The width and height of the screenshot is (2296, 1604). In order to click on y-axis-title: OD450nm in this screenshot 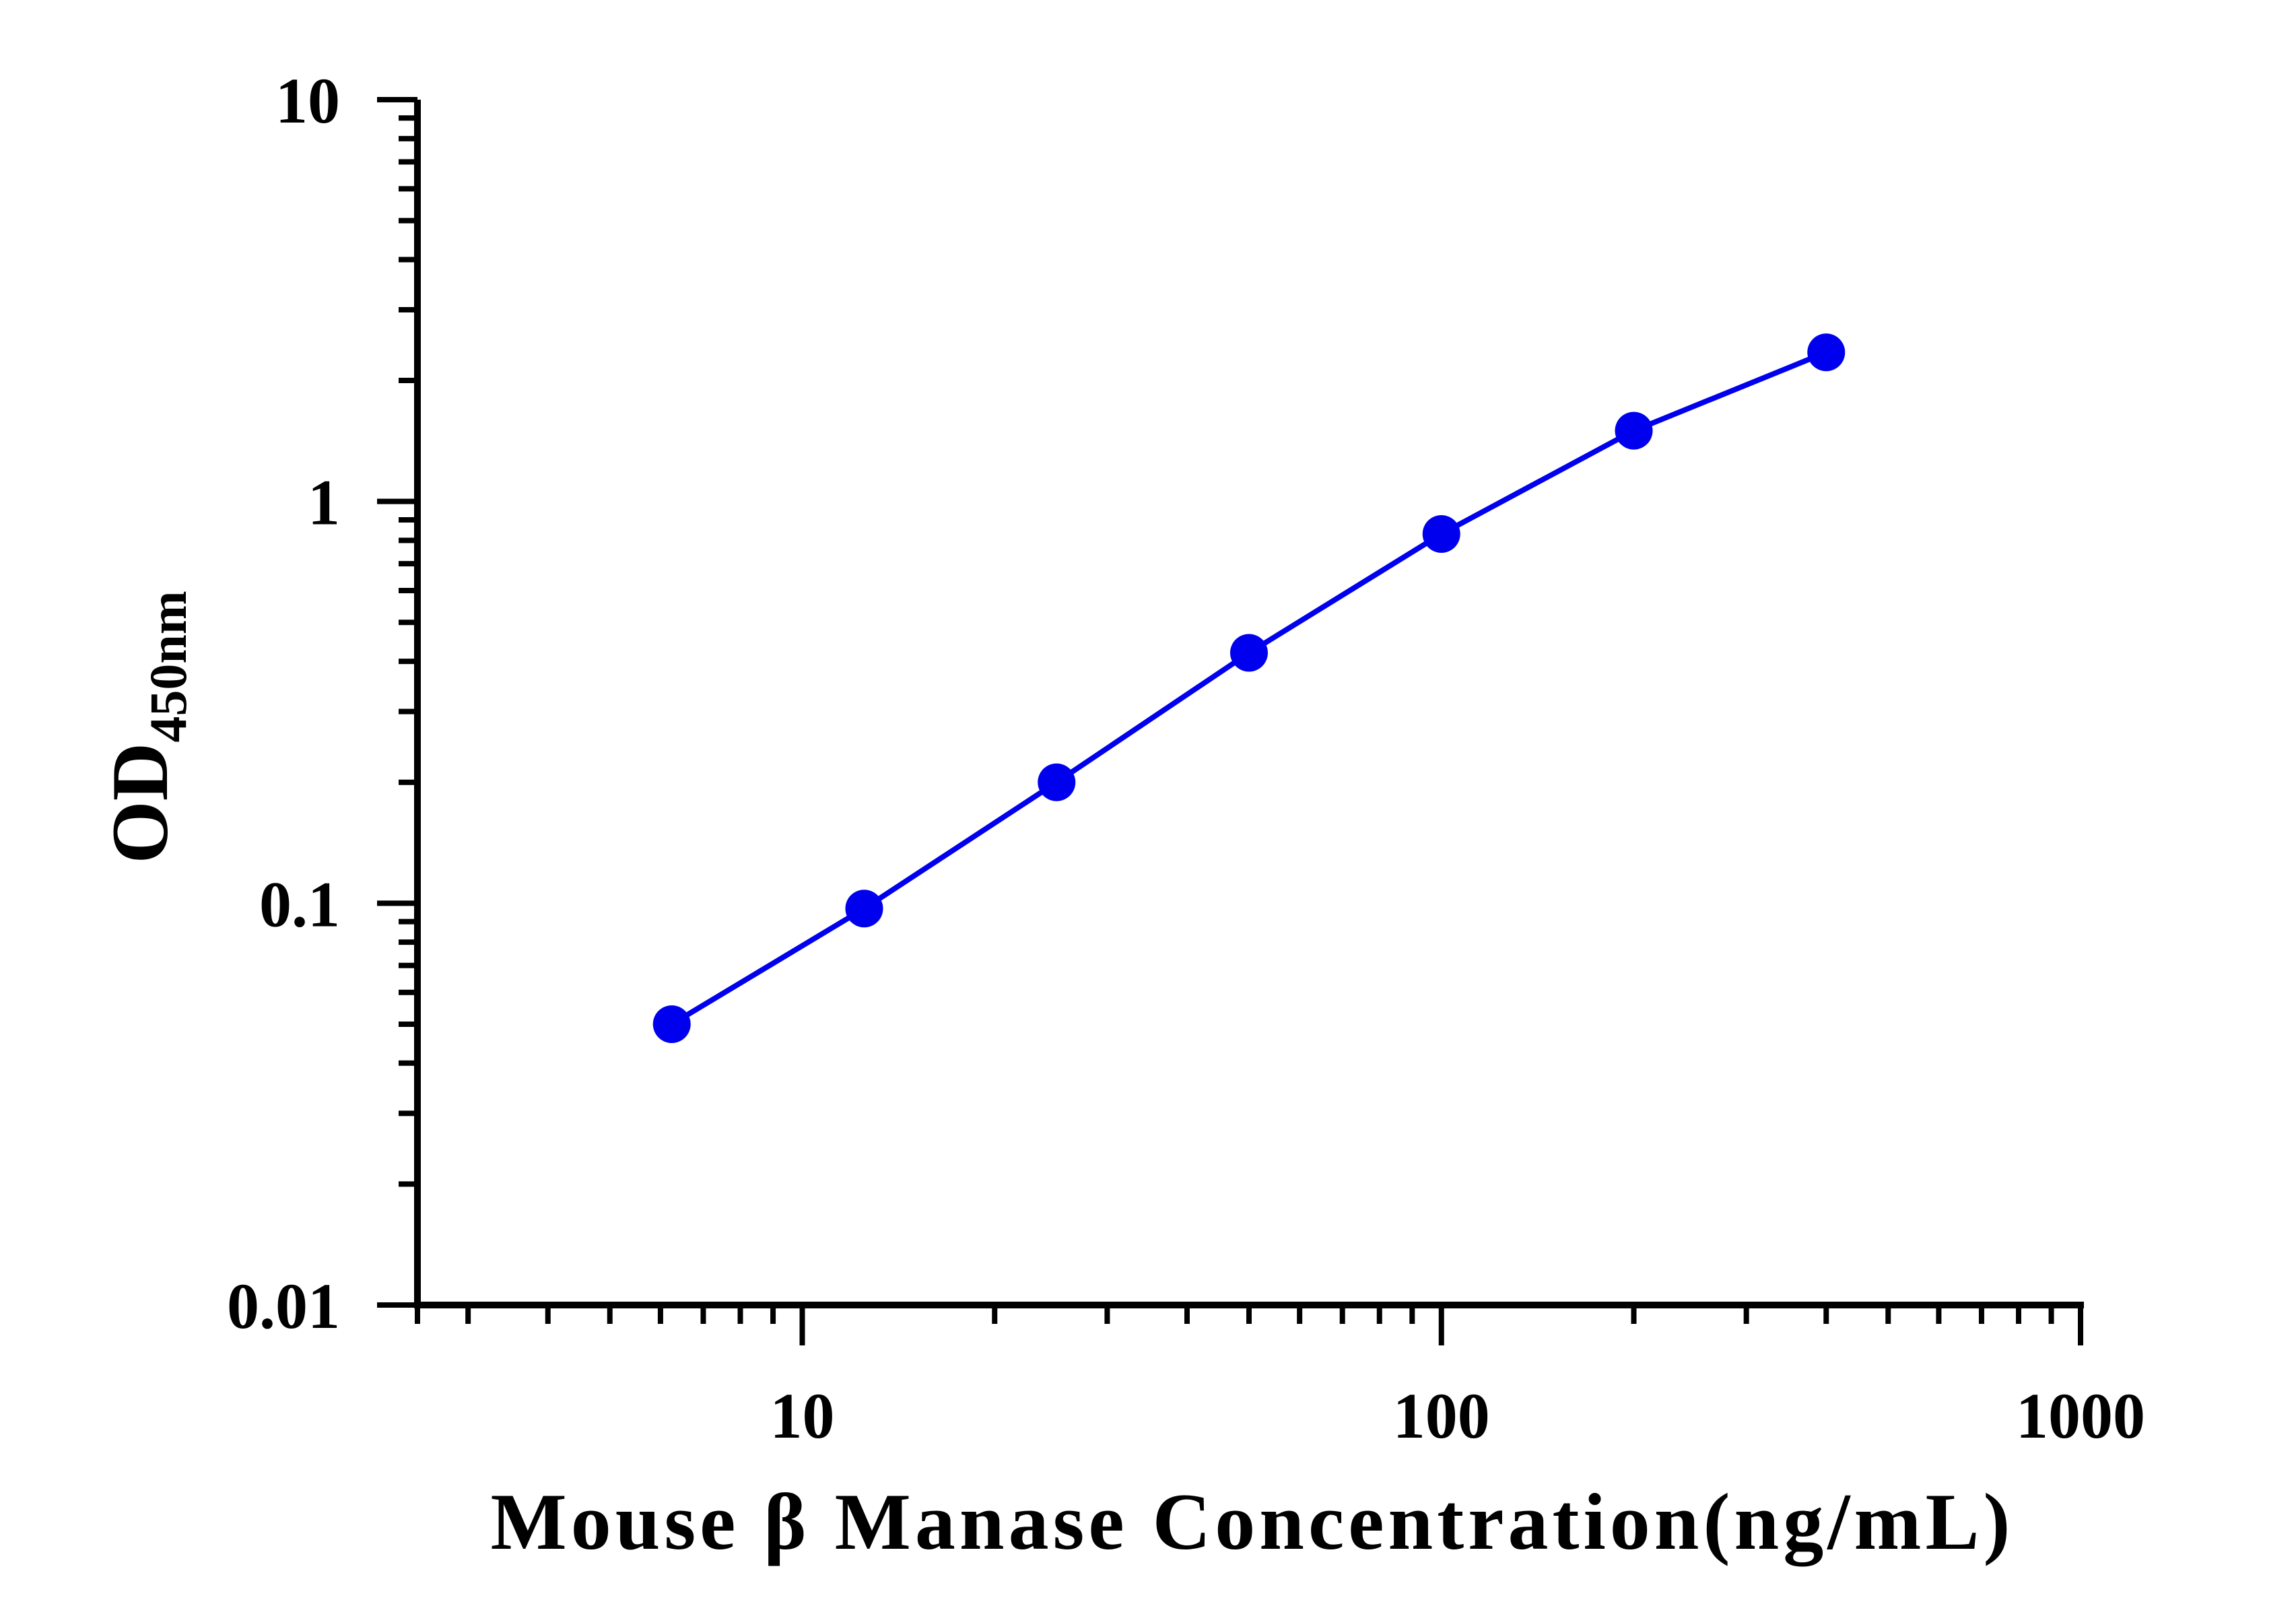, I will do `click(146, 727)`.